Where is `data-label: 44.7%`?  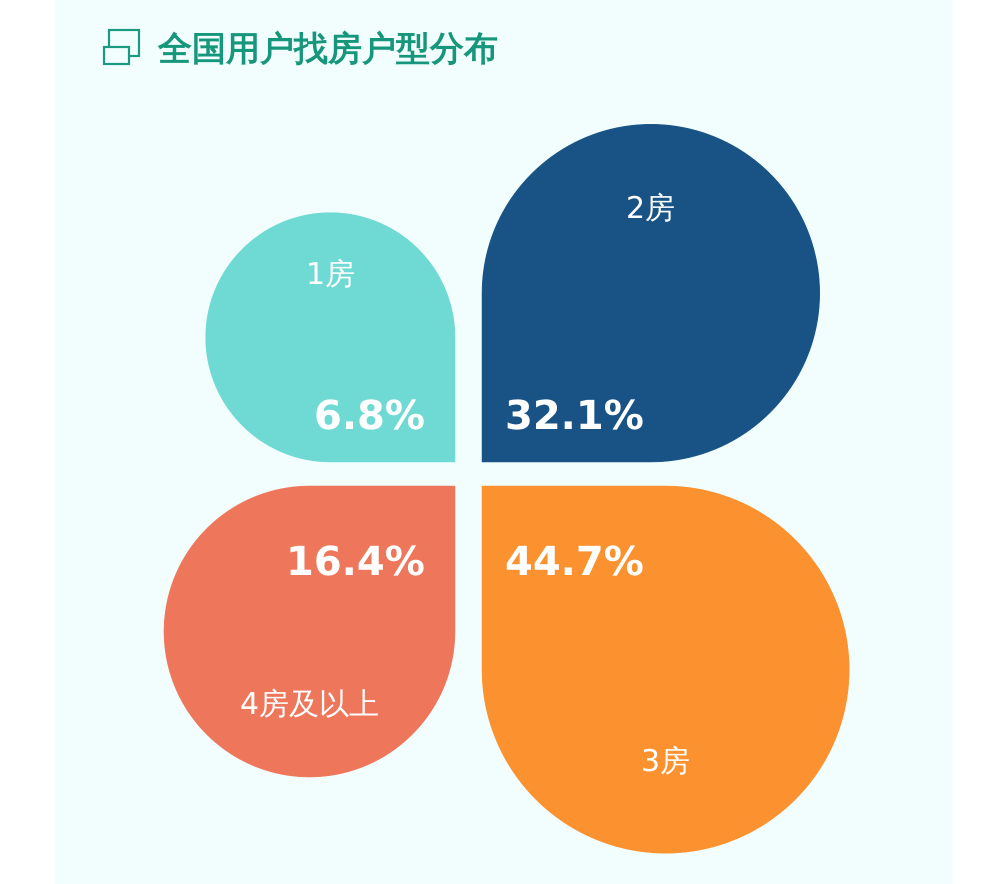
data-label: 44.7% is located at coordinates (574, 562).